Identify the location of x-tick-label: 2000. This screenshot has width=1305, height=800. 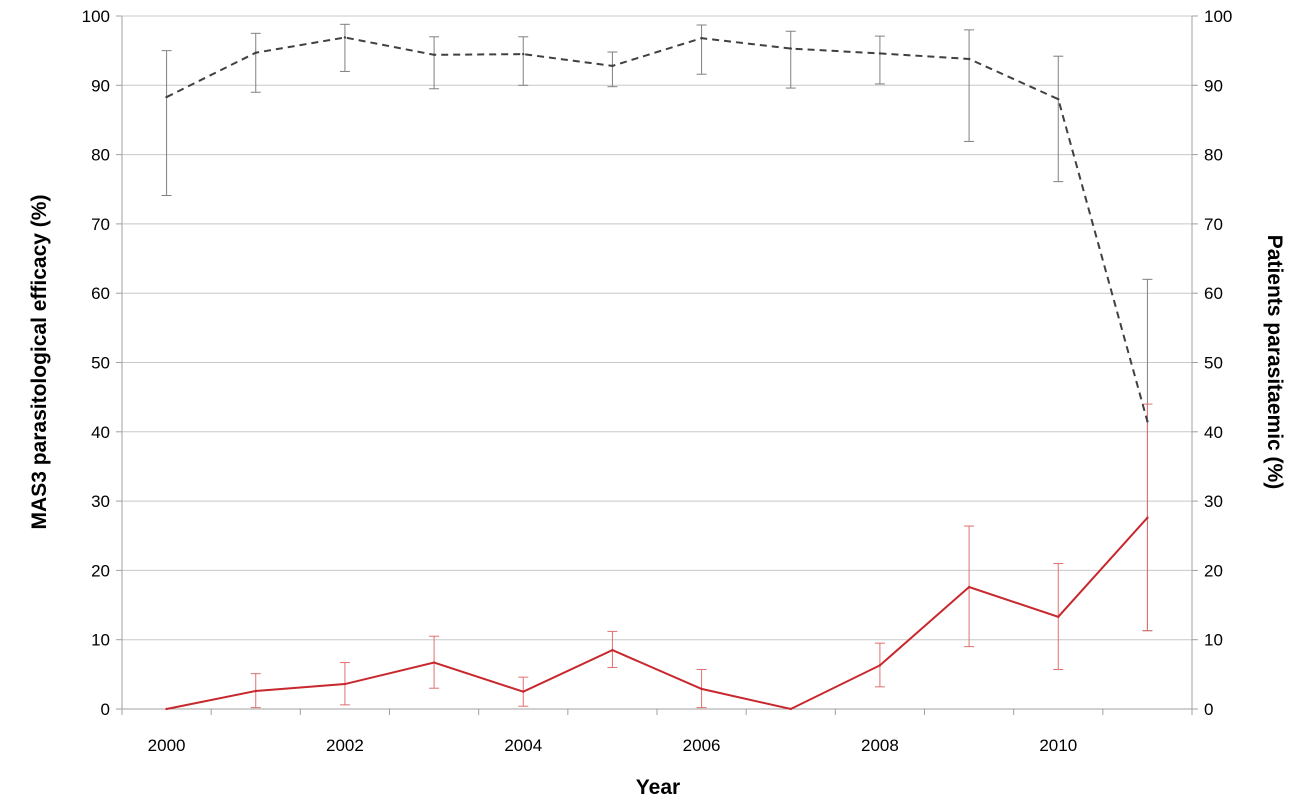
(167, 745).